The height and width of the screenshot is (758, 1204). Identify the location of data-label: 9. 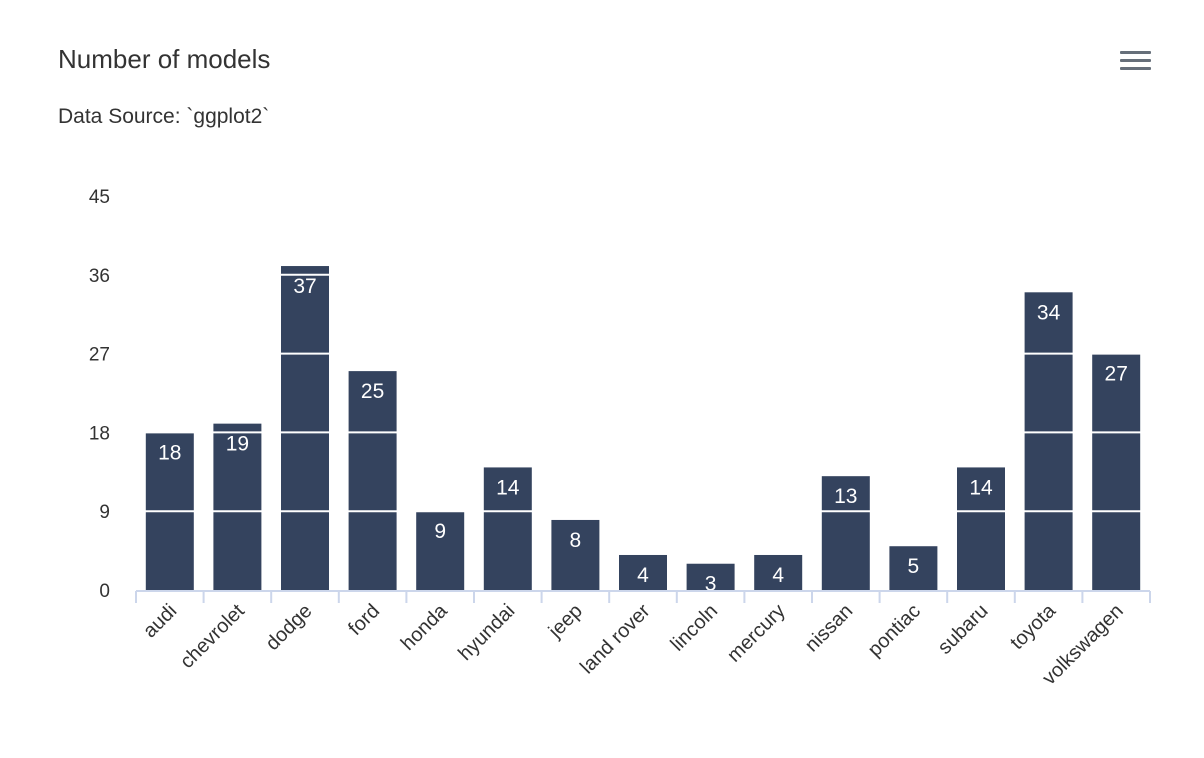
(440, 531).